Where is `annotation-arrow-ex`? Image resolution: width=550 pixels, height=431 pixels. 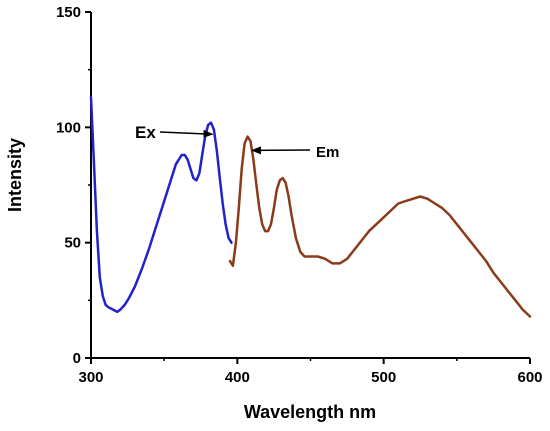
annotation-arrow-ex is located at coordinates (186, 133).